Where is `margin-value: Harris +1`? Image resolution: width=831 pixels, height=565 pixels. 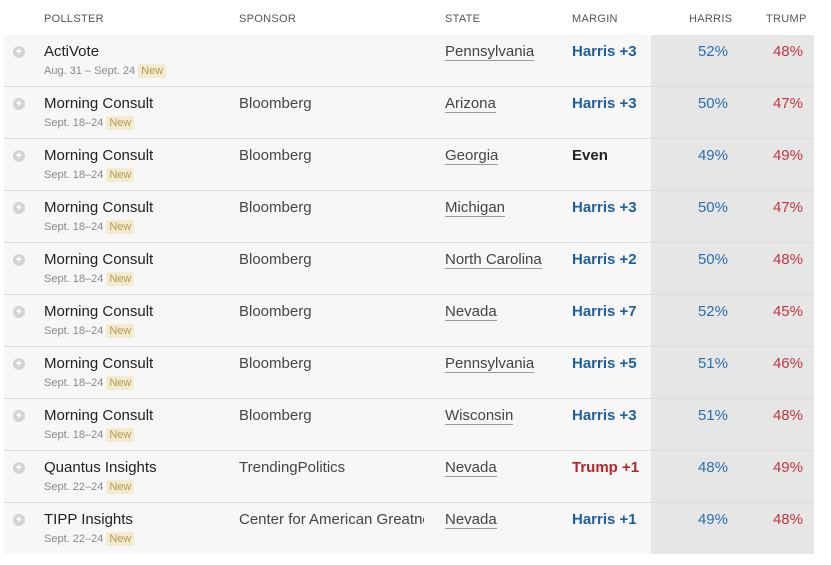 margin-value: Harris +1 is located at coordinates (604, 519).